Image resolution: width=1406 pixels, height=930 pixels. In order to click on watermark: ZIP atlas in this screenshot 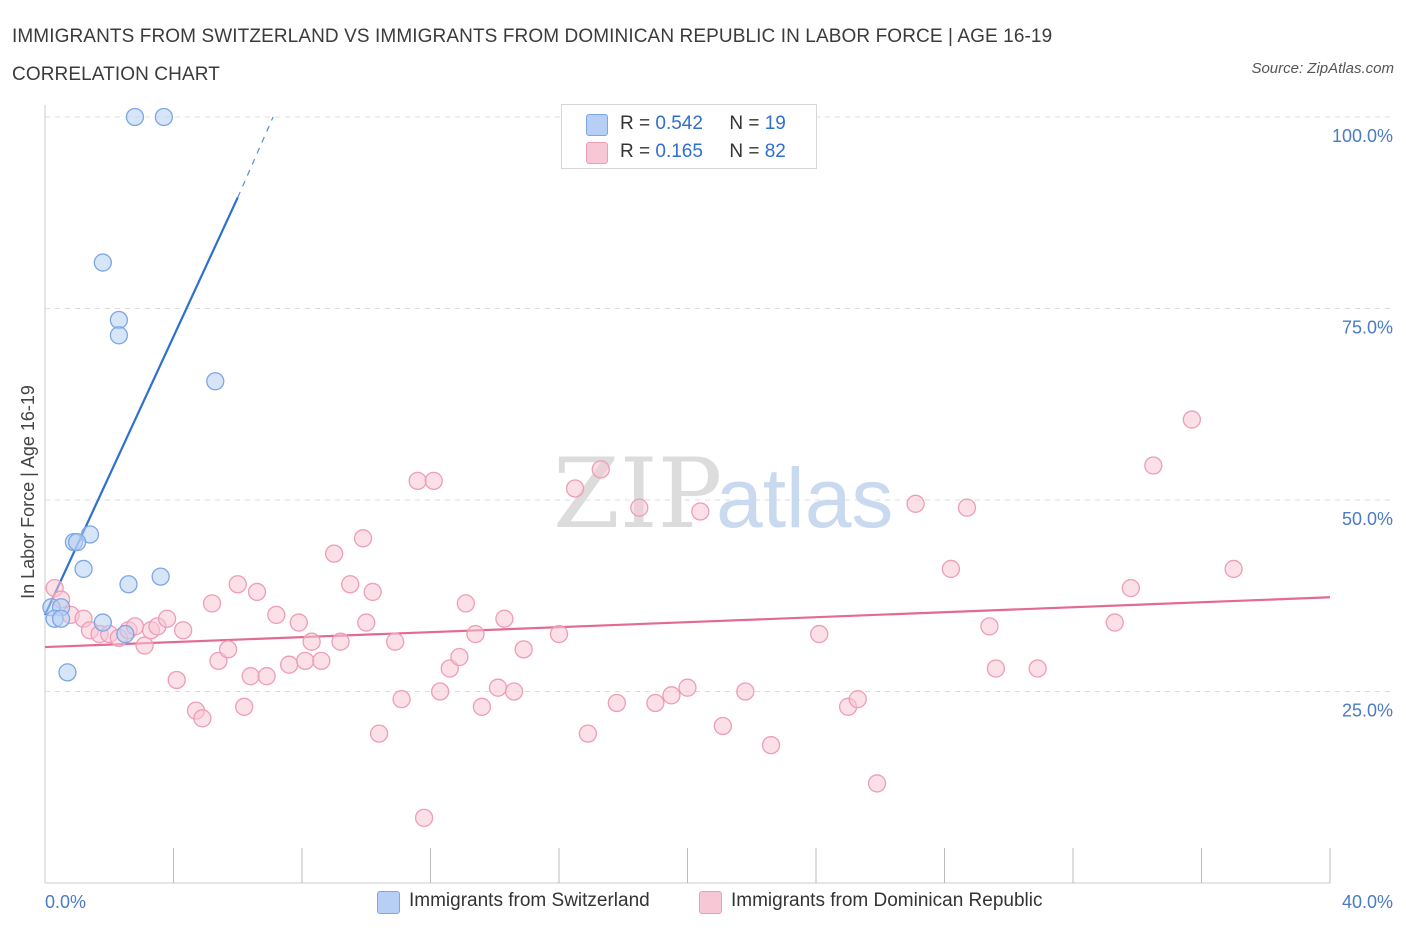, I will do `click(723, 494)`.